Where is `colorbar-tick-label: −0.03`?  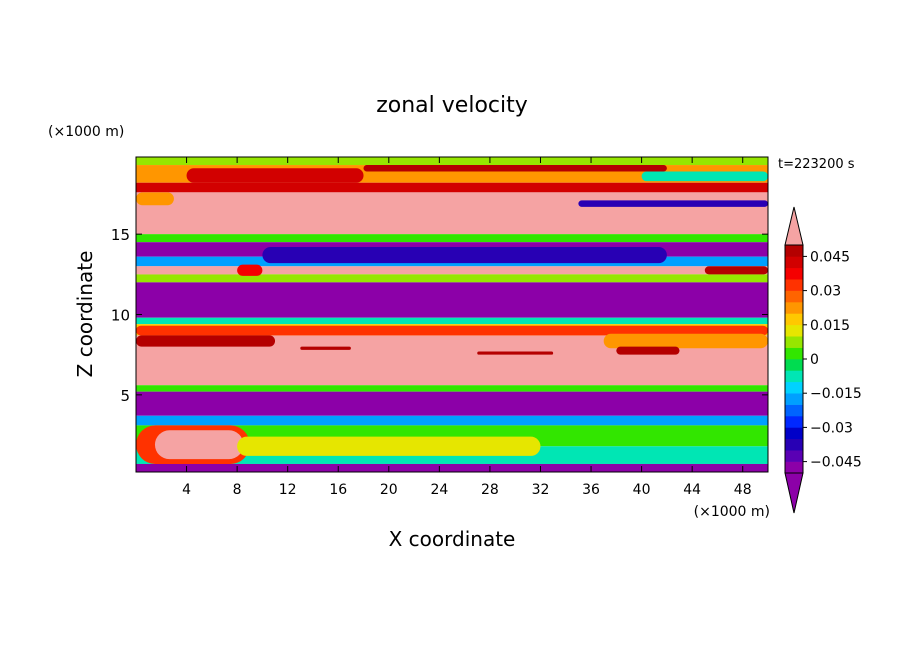 colorbar-tick-label: −0.03 is located at coordinates (831, 428).